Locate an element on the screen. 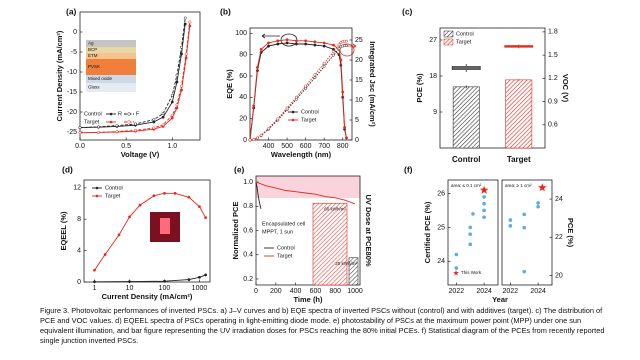  x-tick-label: 600 is located at coordinates (306, 146).